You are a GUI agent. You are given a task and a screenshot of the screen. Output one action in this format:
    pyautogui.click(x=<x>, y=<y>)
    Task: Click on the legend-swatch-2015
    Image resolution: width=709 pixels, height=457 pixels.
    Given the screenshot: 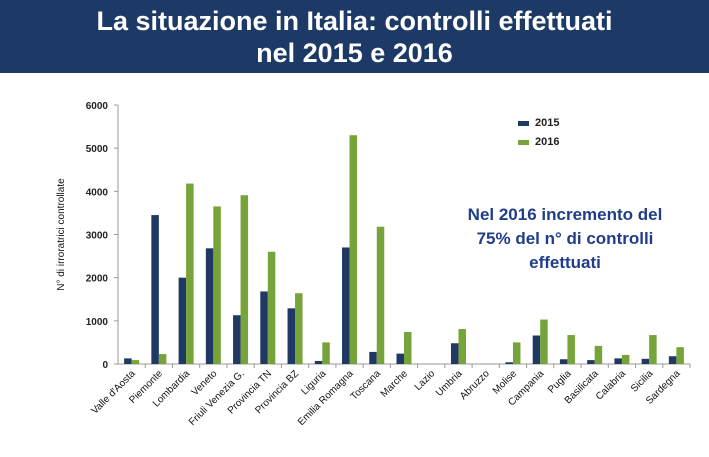 What is the action you would take?
    pyautogui.click(x=523, y=123)
    